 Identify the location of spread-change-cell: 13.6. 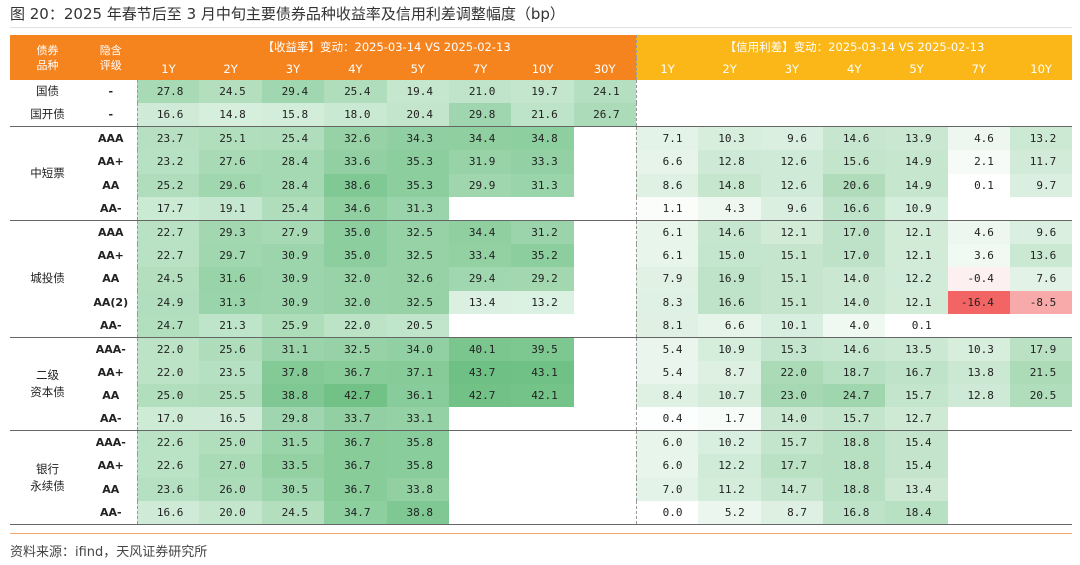
(1041, 255).